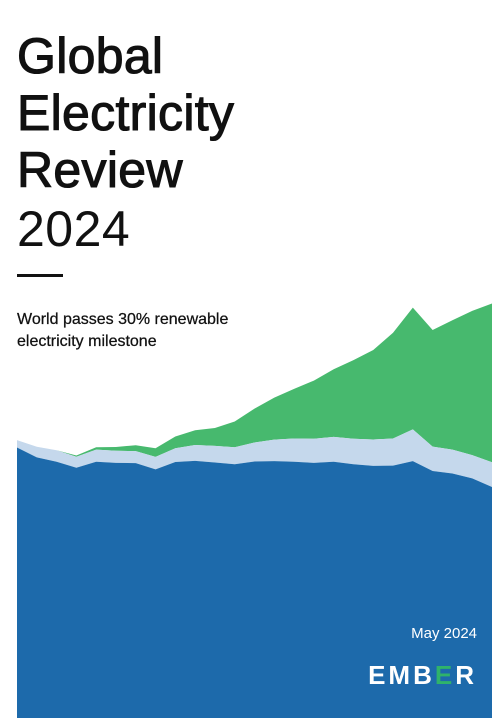 This screenshot has width=499, height=718. I want to click on chart-base-fill, so click(254, 669).